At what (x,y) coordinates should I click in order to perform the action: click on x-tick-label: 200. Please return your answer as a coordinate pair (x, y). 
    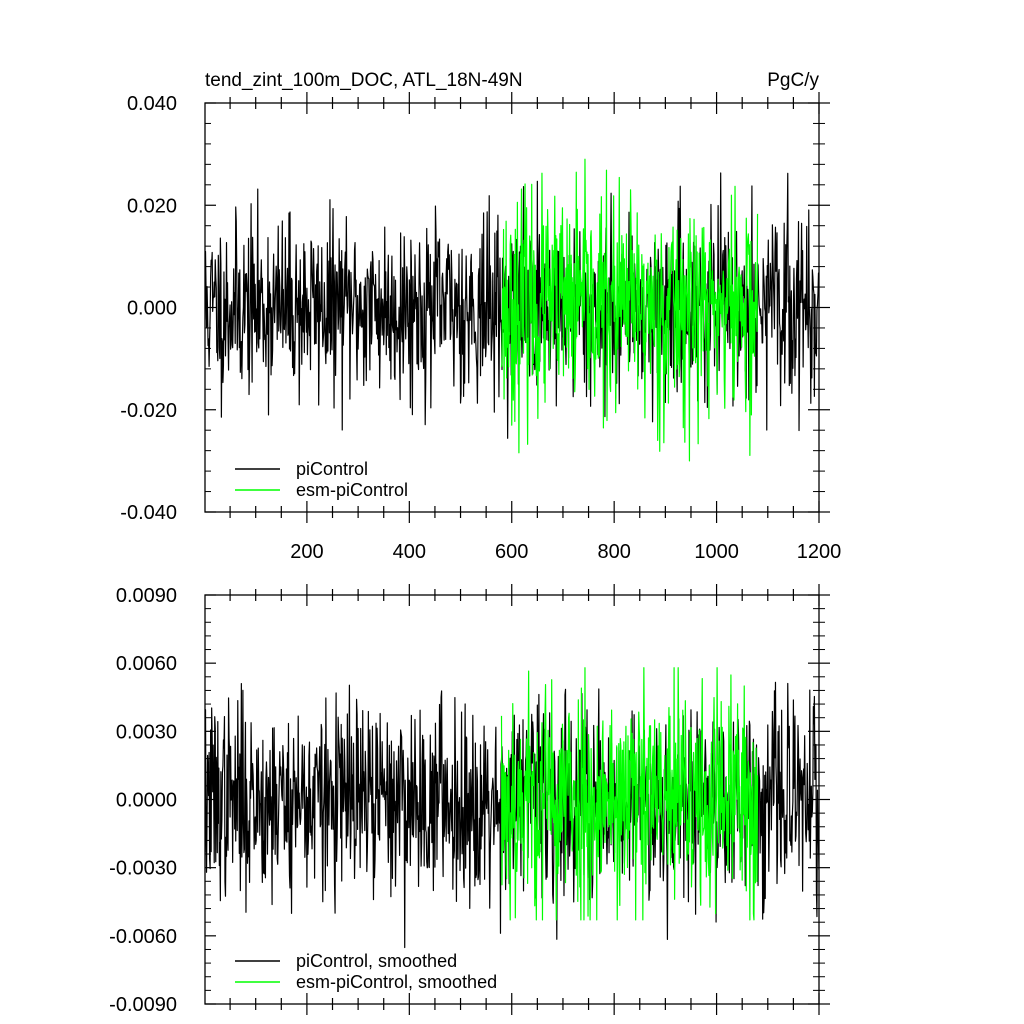
    Looking at the image, I should click on (306, 552).